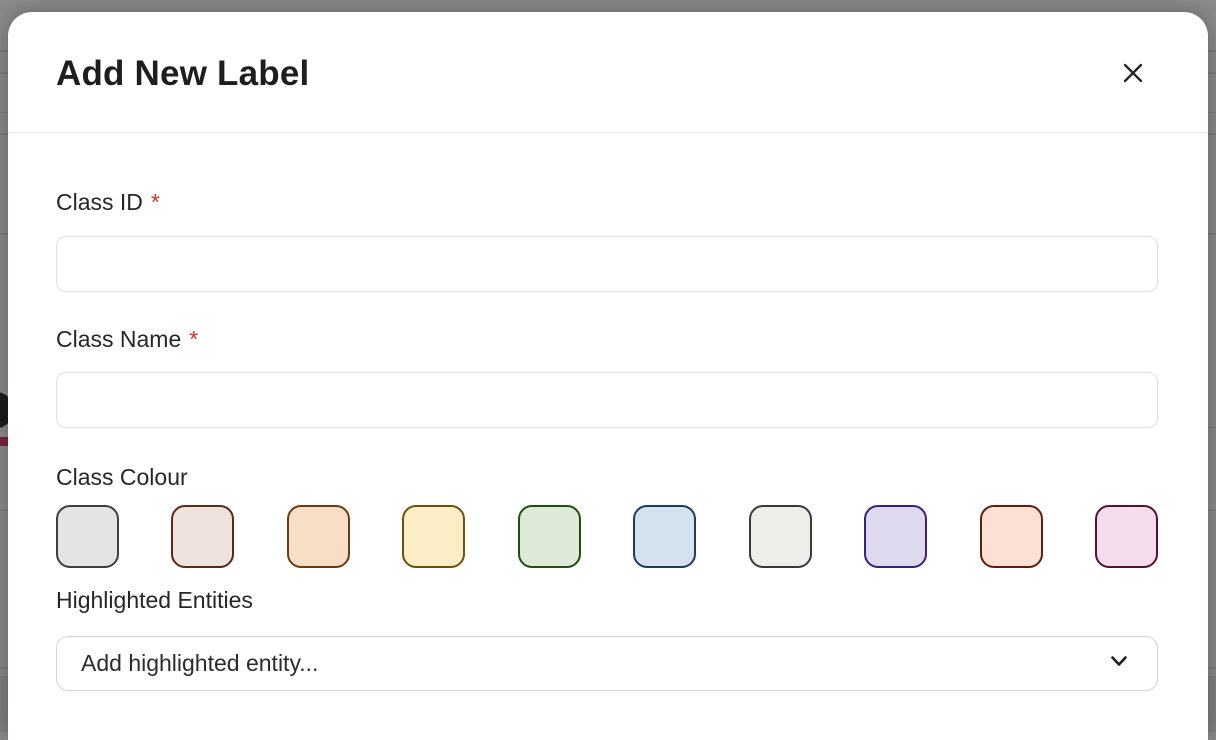  What do you see at coordinates (1011, 536) in the screenshot?
I see `colour-swatch-light-salmon` at bounding box center [1011, 536].